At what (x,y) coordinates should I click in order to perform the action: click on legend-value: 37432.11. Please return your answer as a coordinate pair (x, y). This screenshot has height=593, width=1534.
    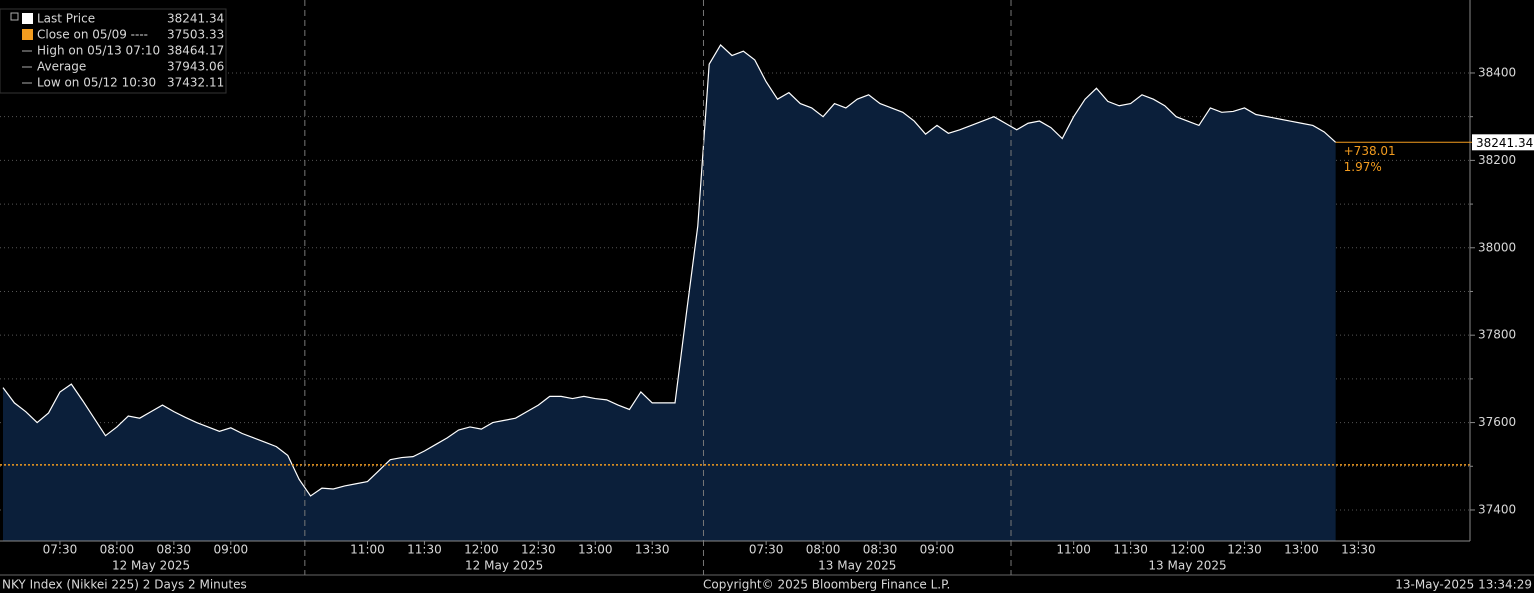
    Looking at the image, I should click on (195, 83).